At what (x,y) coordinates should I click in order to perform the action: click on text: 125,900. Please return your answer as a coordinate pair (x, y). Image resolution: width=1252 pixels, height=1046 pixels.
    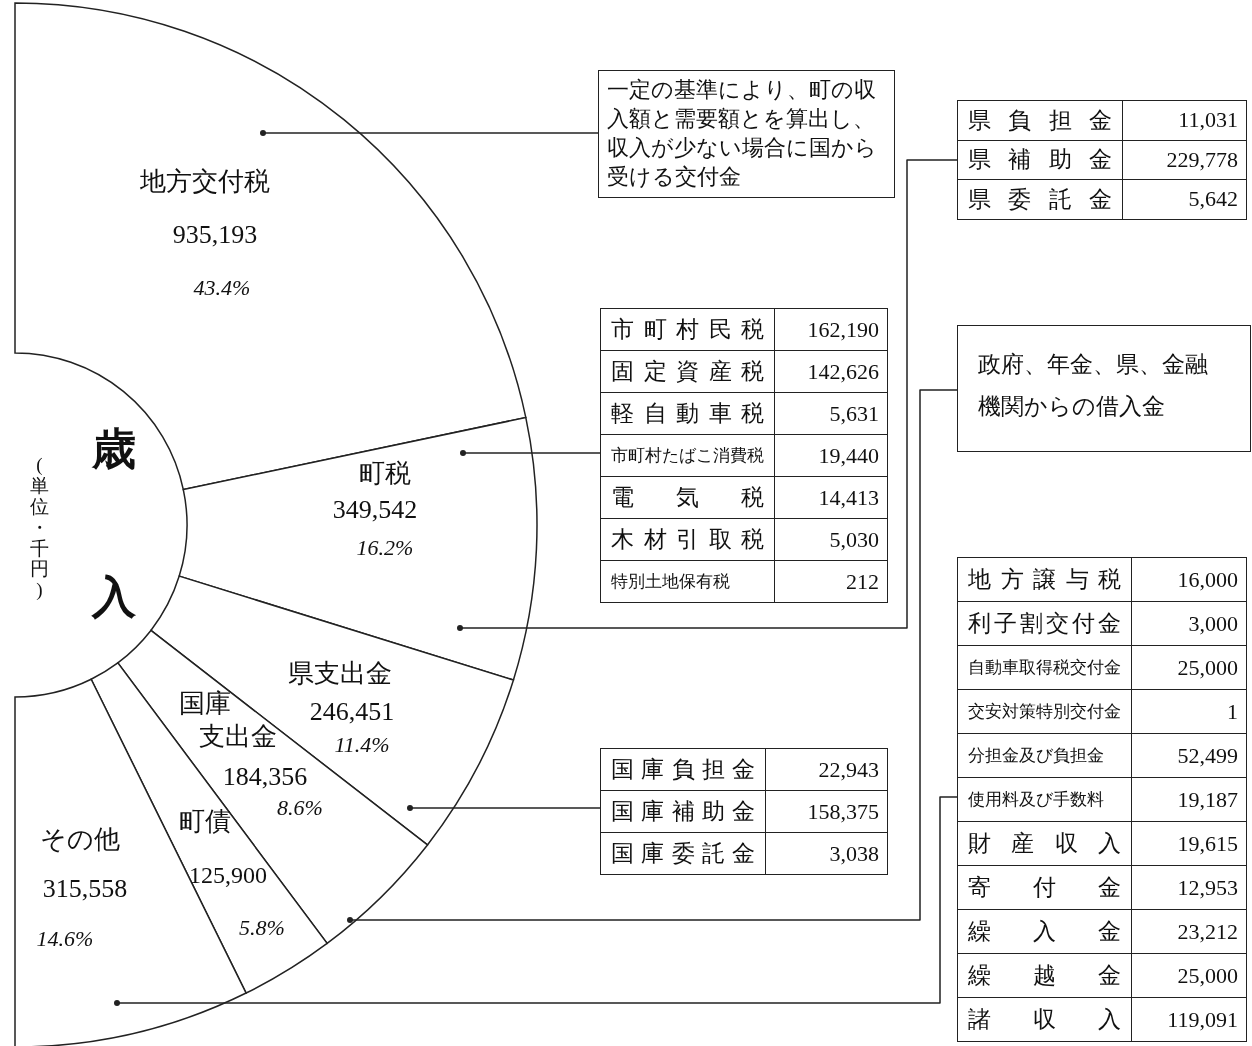
    Looking at the image, I should click on (228, 875).